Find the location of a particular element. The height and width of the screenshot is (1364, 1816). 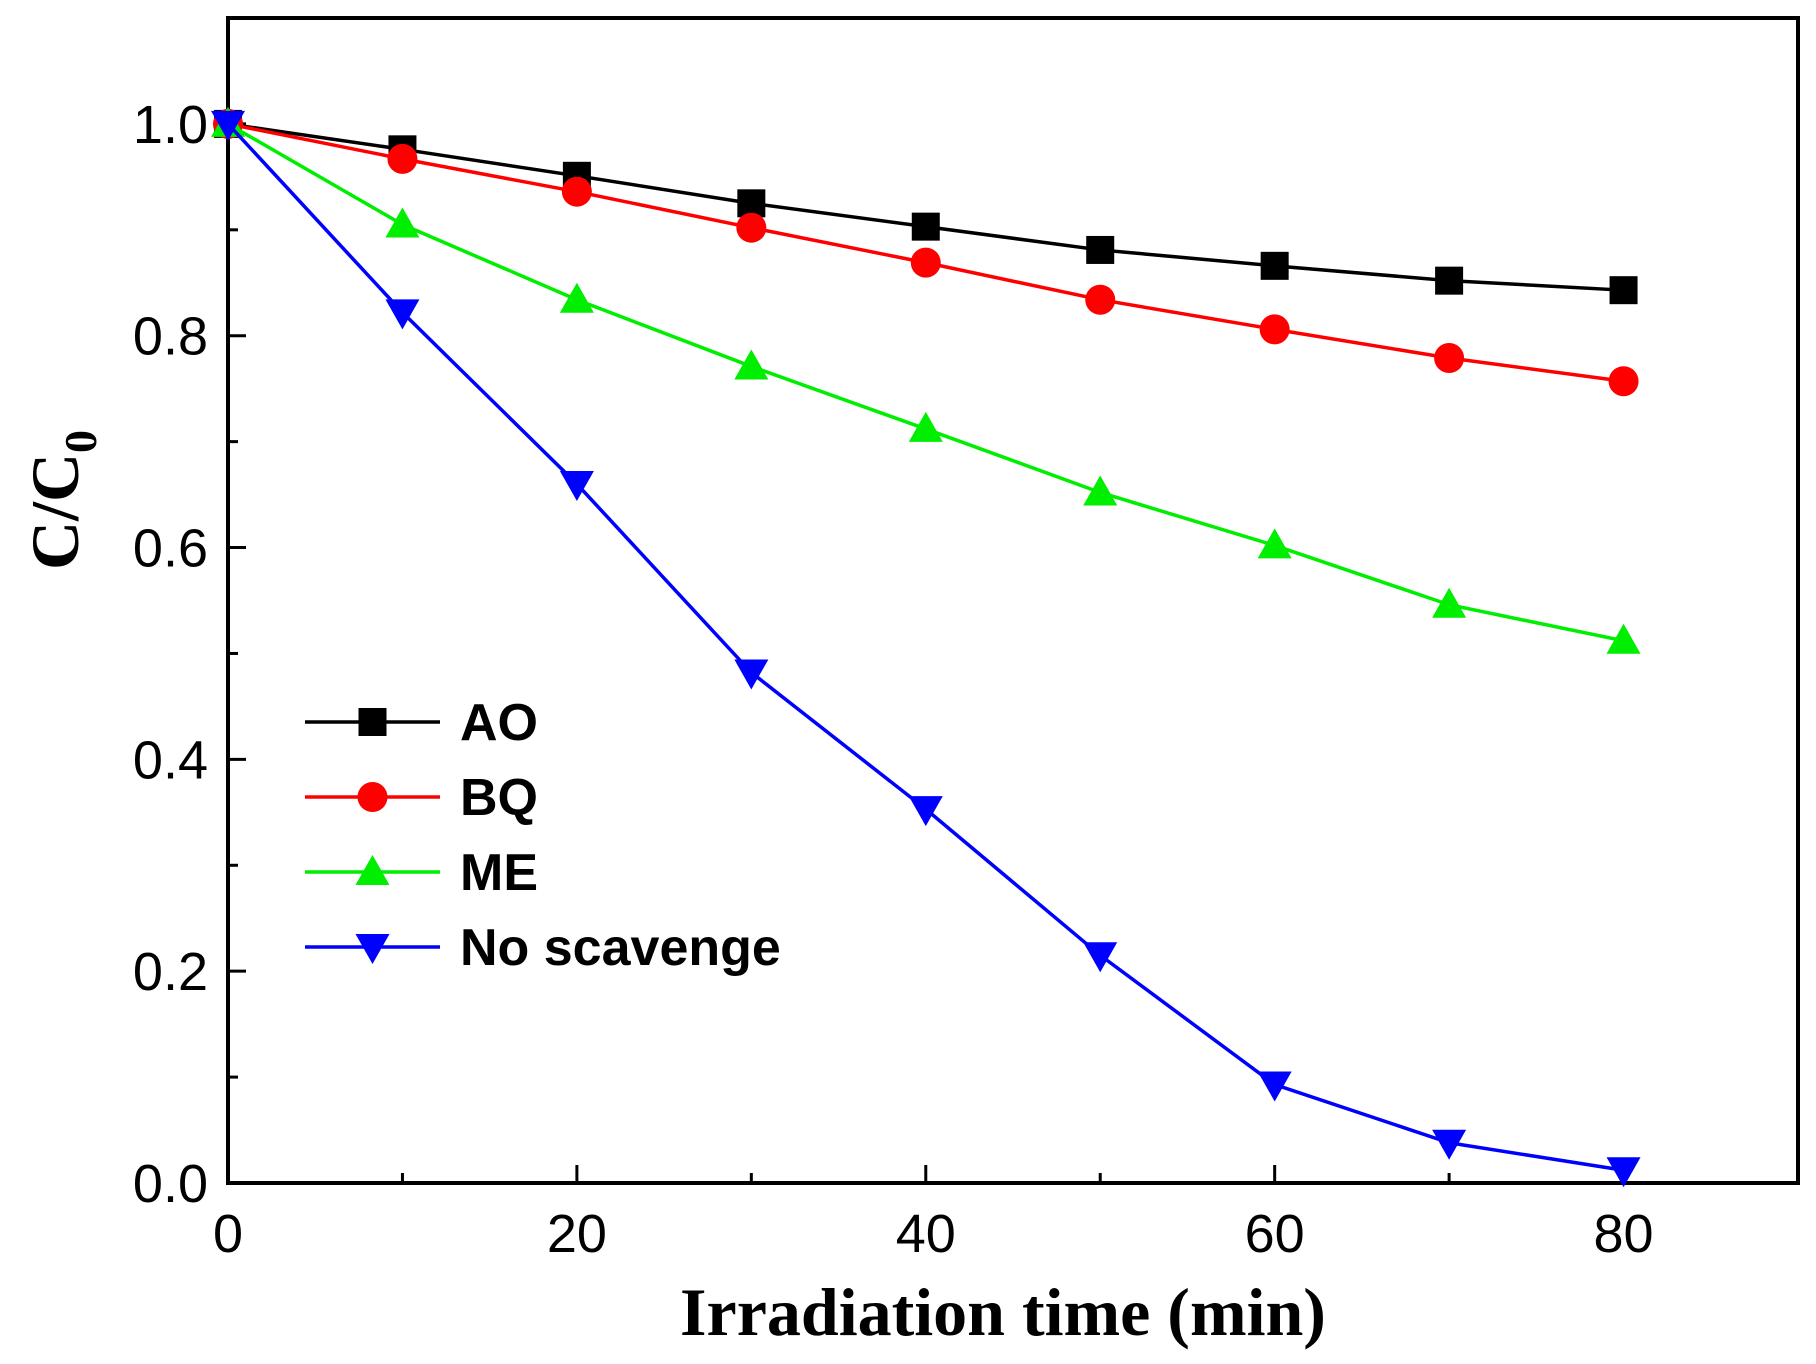

y-axis-title: C/C0 is located at coordinates (61, 500).